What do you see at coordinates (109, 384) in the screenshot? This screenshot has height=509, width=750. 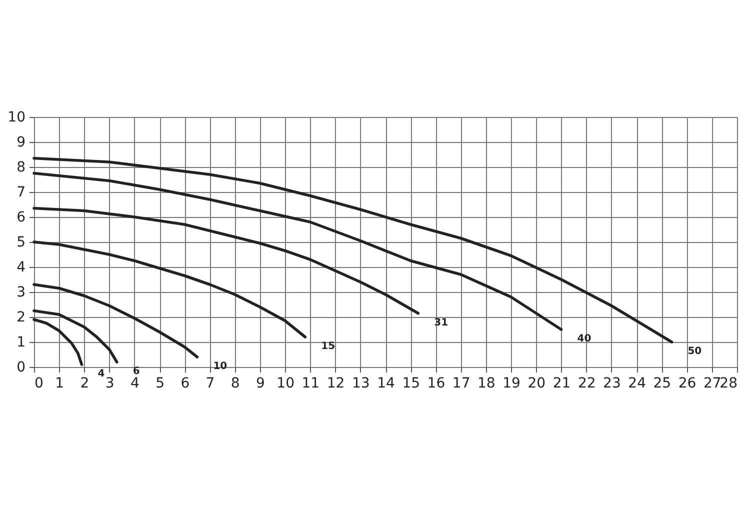 I see `x-tick-label: 3` at bounding box center [109, 384].